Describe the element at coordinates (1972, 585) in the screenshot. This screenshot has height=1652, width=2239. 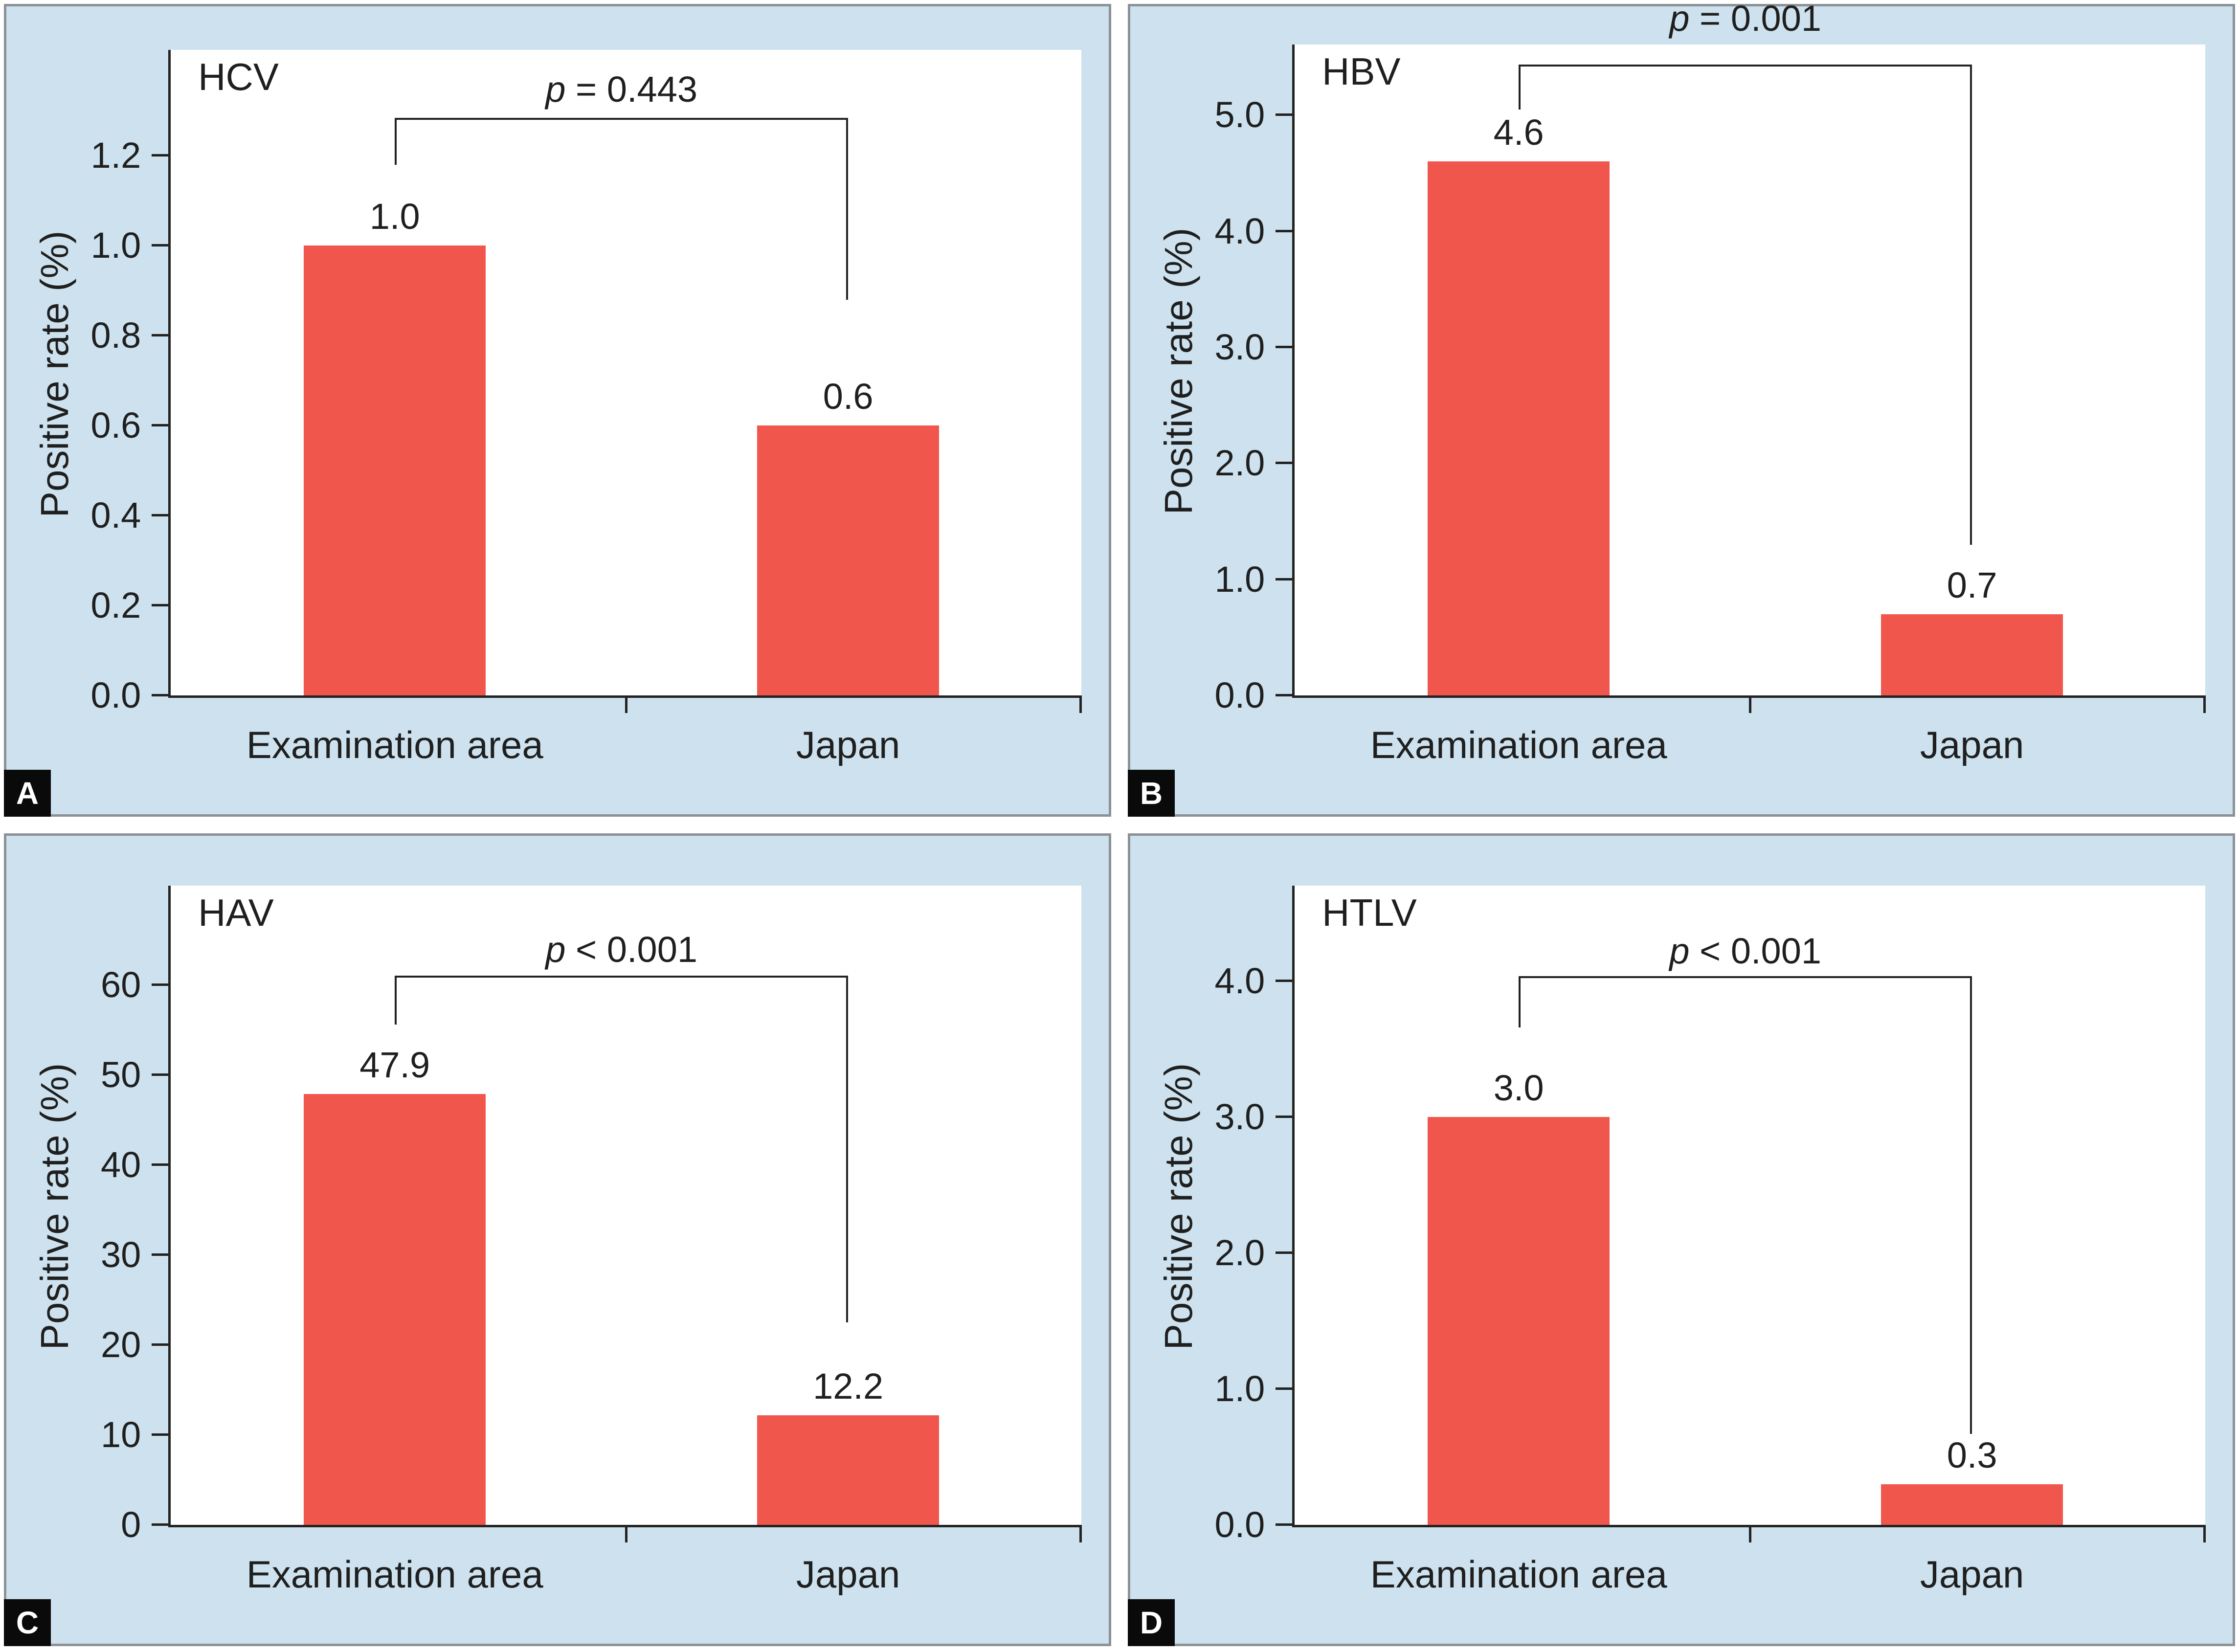
I see `bar-value-label: 0.7` at that location.